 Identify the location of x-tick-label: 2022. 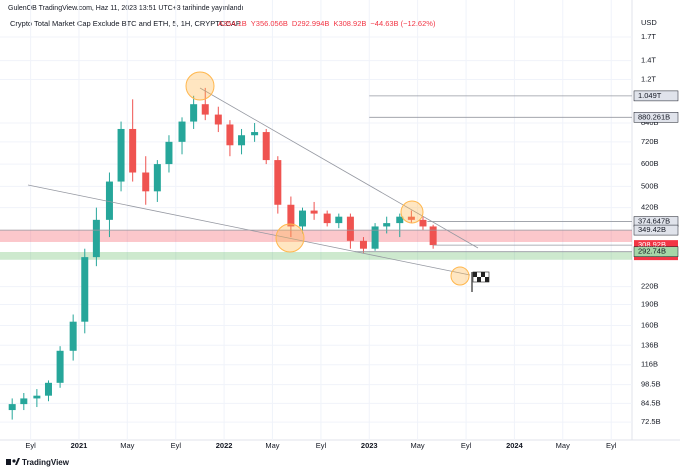
(224, 445).